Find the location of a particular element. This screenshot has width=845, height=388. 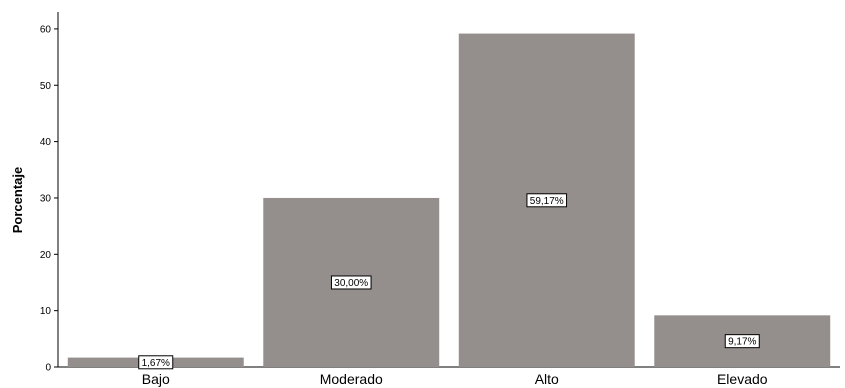

data-label: 59,17% is located at coordinates (547, 200).